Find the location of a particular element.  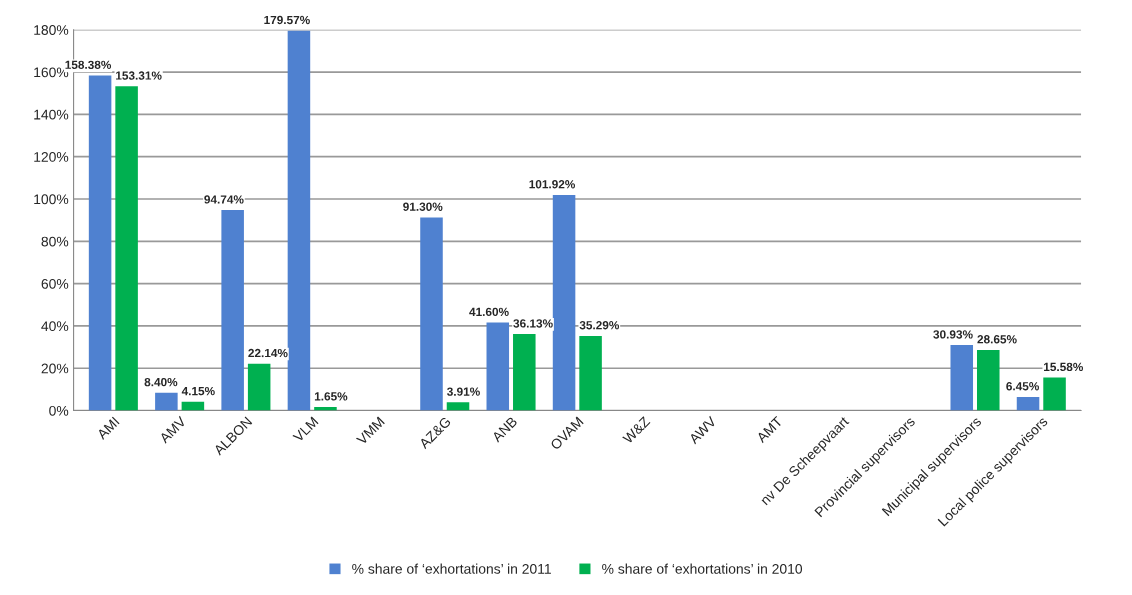

y-tick-label: 120% is located at coordinates (51, 157).